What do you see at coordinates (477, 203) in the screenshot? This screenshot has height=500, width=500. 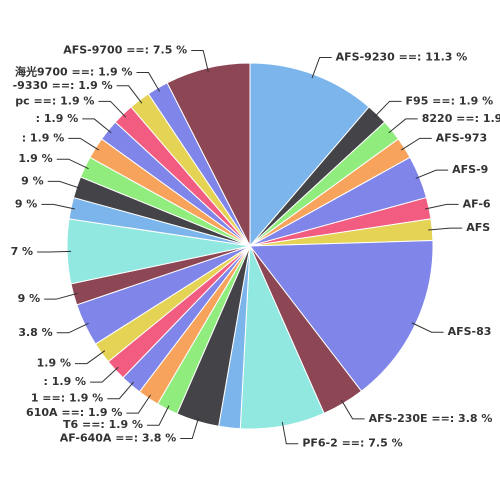 I see `slice-label: AF-6` at bounding box center [477, 203].